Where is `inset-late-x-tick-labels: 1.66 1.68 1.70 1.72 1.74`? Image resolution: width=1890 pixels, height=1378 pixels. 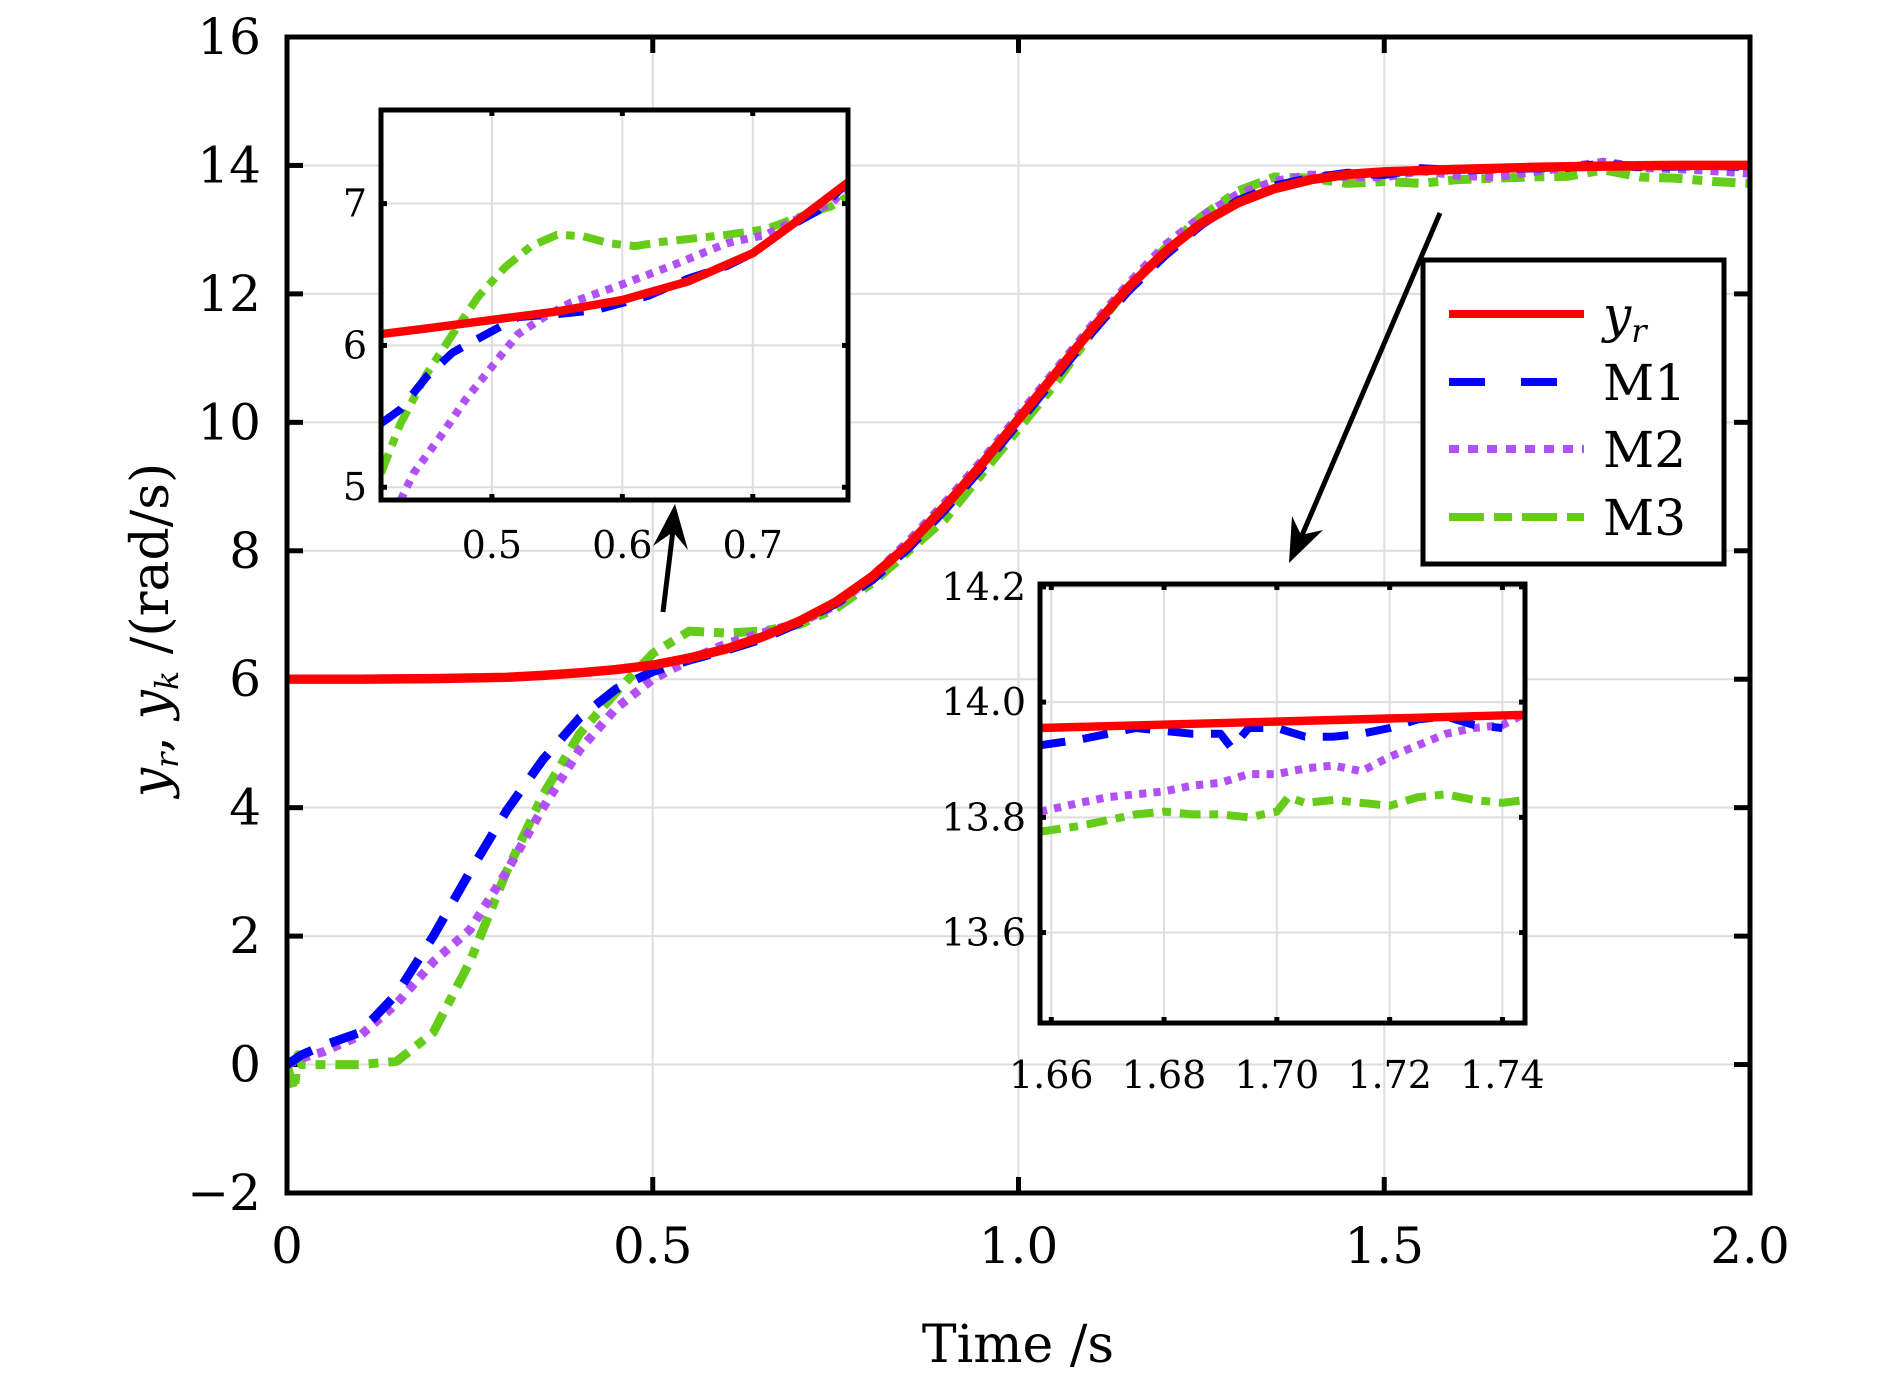 inset-late-x-tick-labels: 1.66 1.68 1.70 1.72 1.74 is located at coordinates (1277, 1075).